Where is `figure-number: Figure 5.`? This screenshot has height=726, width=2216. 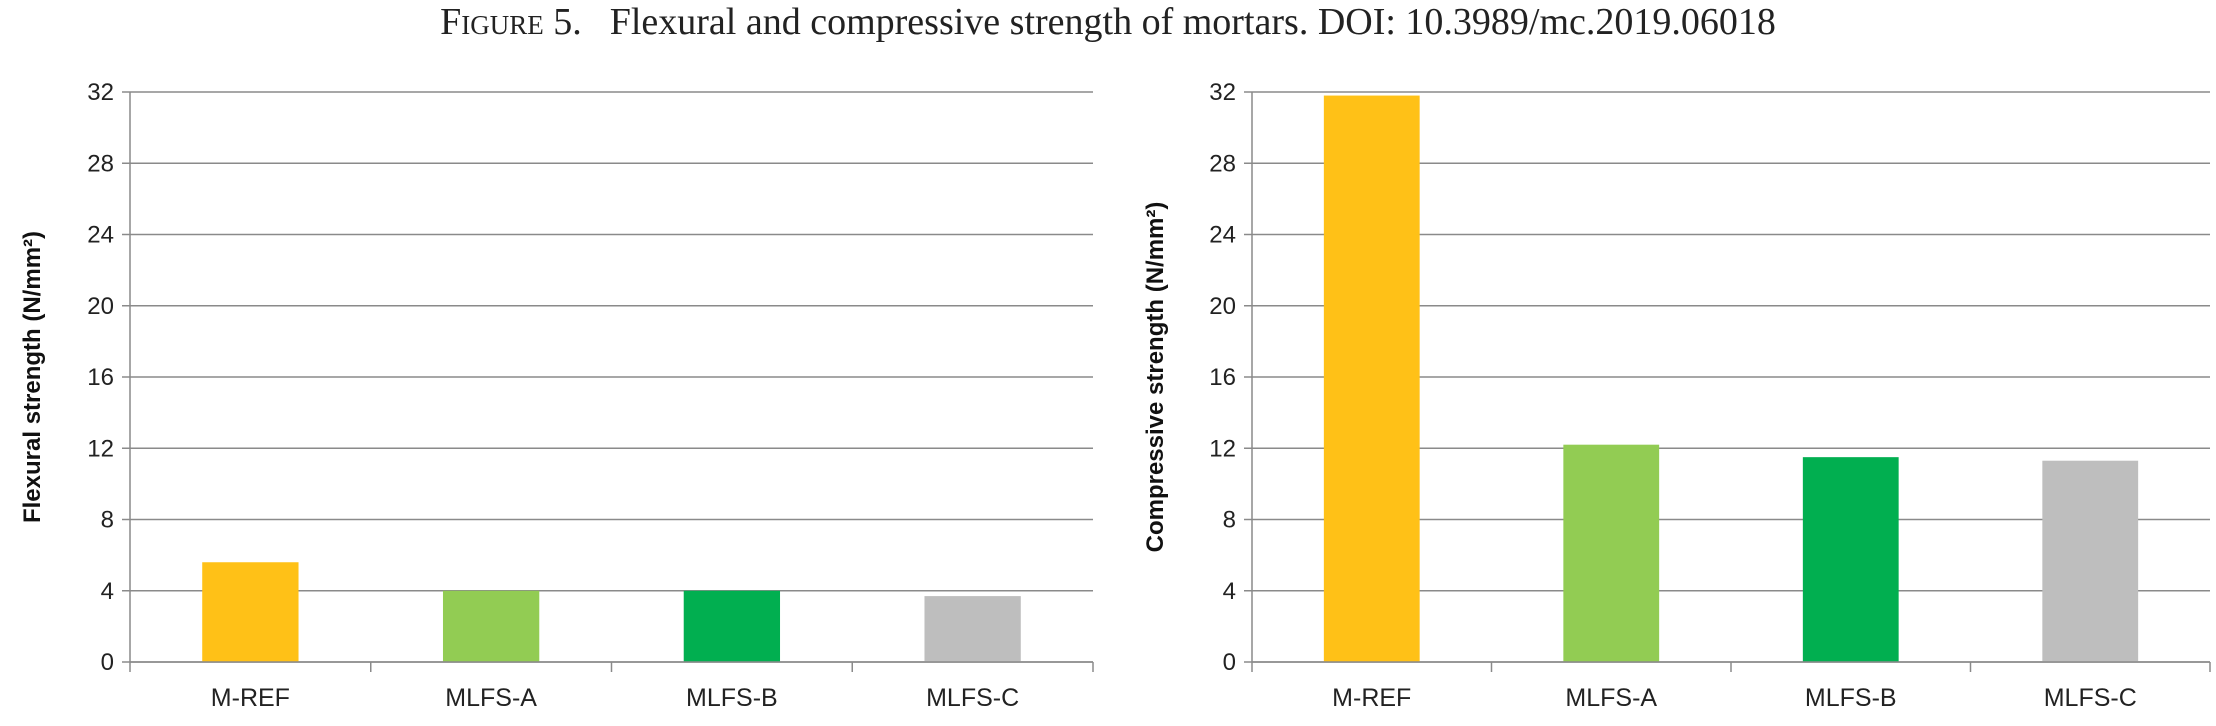 figure-number: Figure 5. is located at coordinates (511, 22).